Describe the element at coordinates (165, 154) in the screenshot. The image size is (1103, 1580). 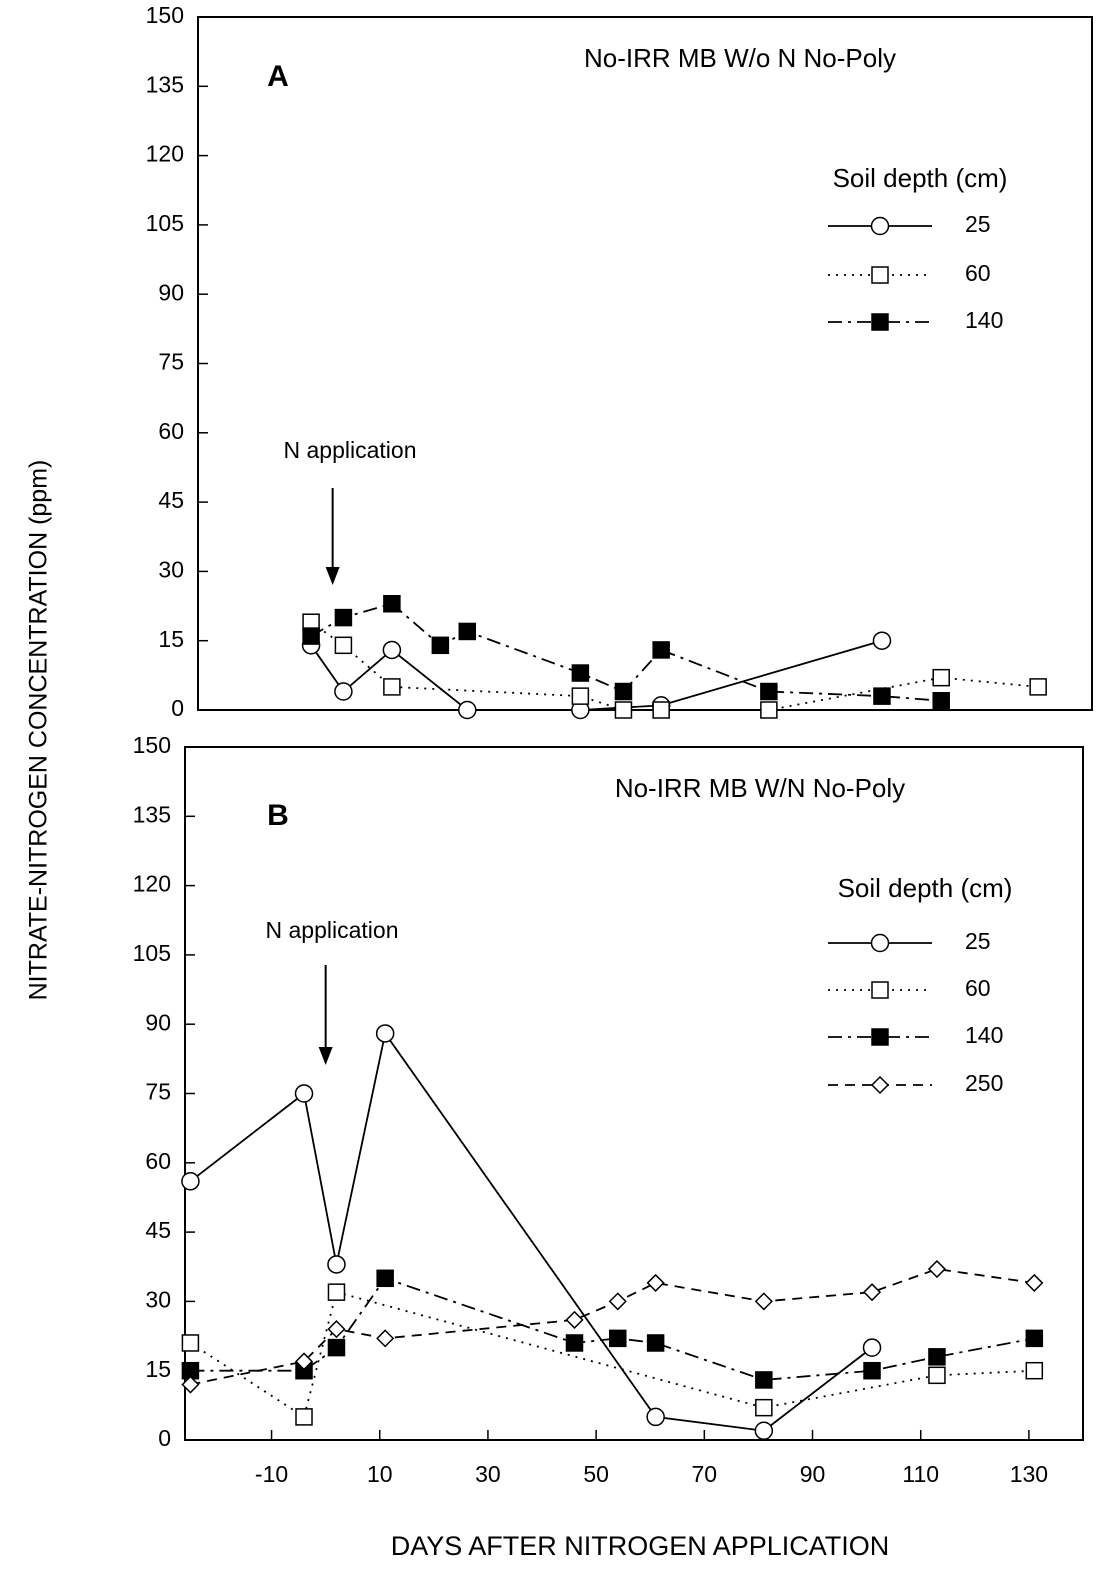
I see `y-tick-label: 120` at that location.